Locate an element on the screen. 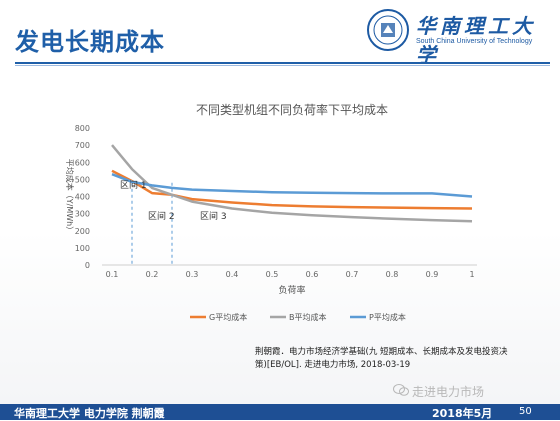  y-tick-label: 0 is located at coordinates (87, 265).